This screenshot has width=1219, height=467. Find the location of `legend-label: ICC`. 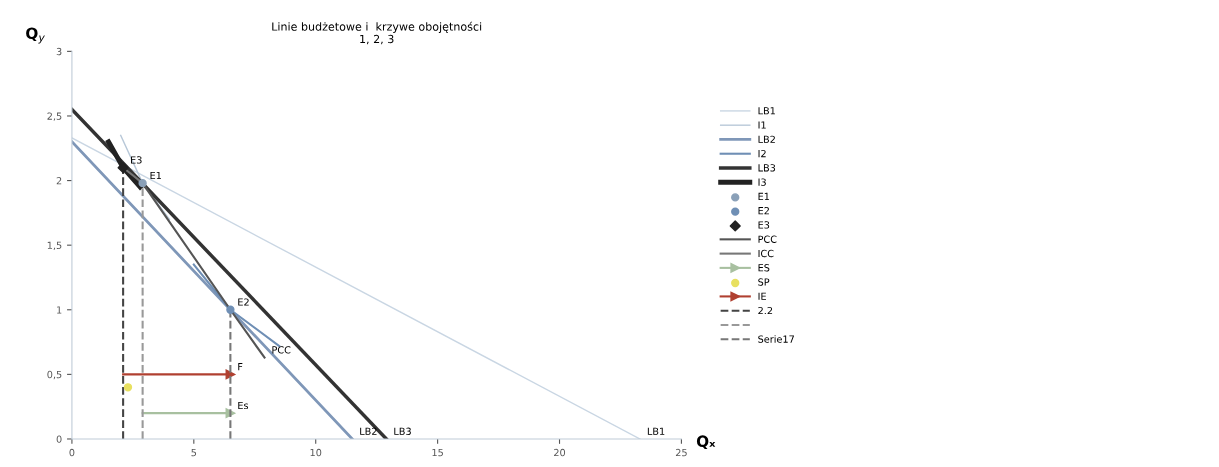

legend-label: ICC is located at coordinates (766, 253).